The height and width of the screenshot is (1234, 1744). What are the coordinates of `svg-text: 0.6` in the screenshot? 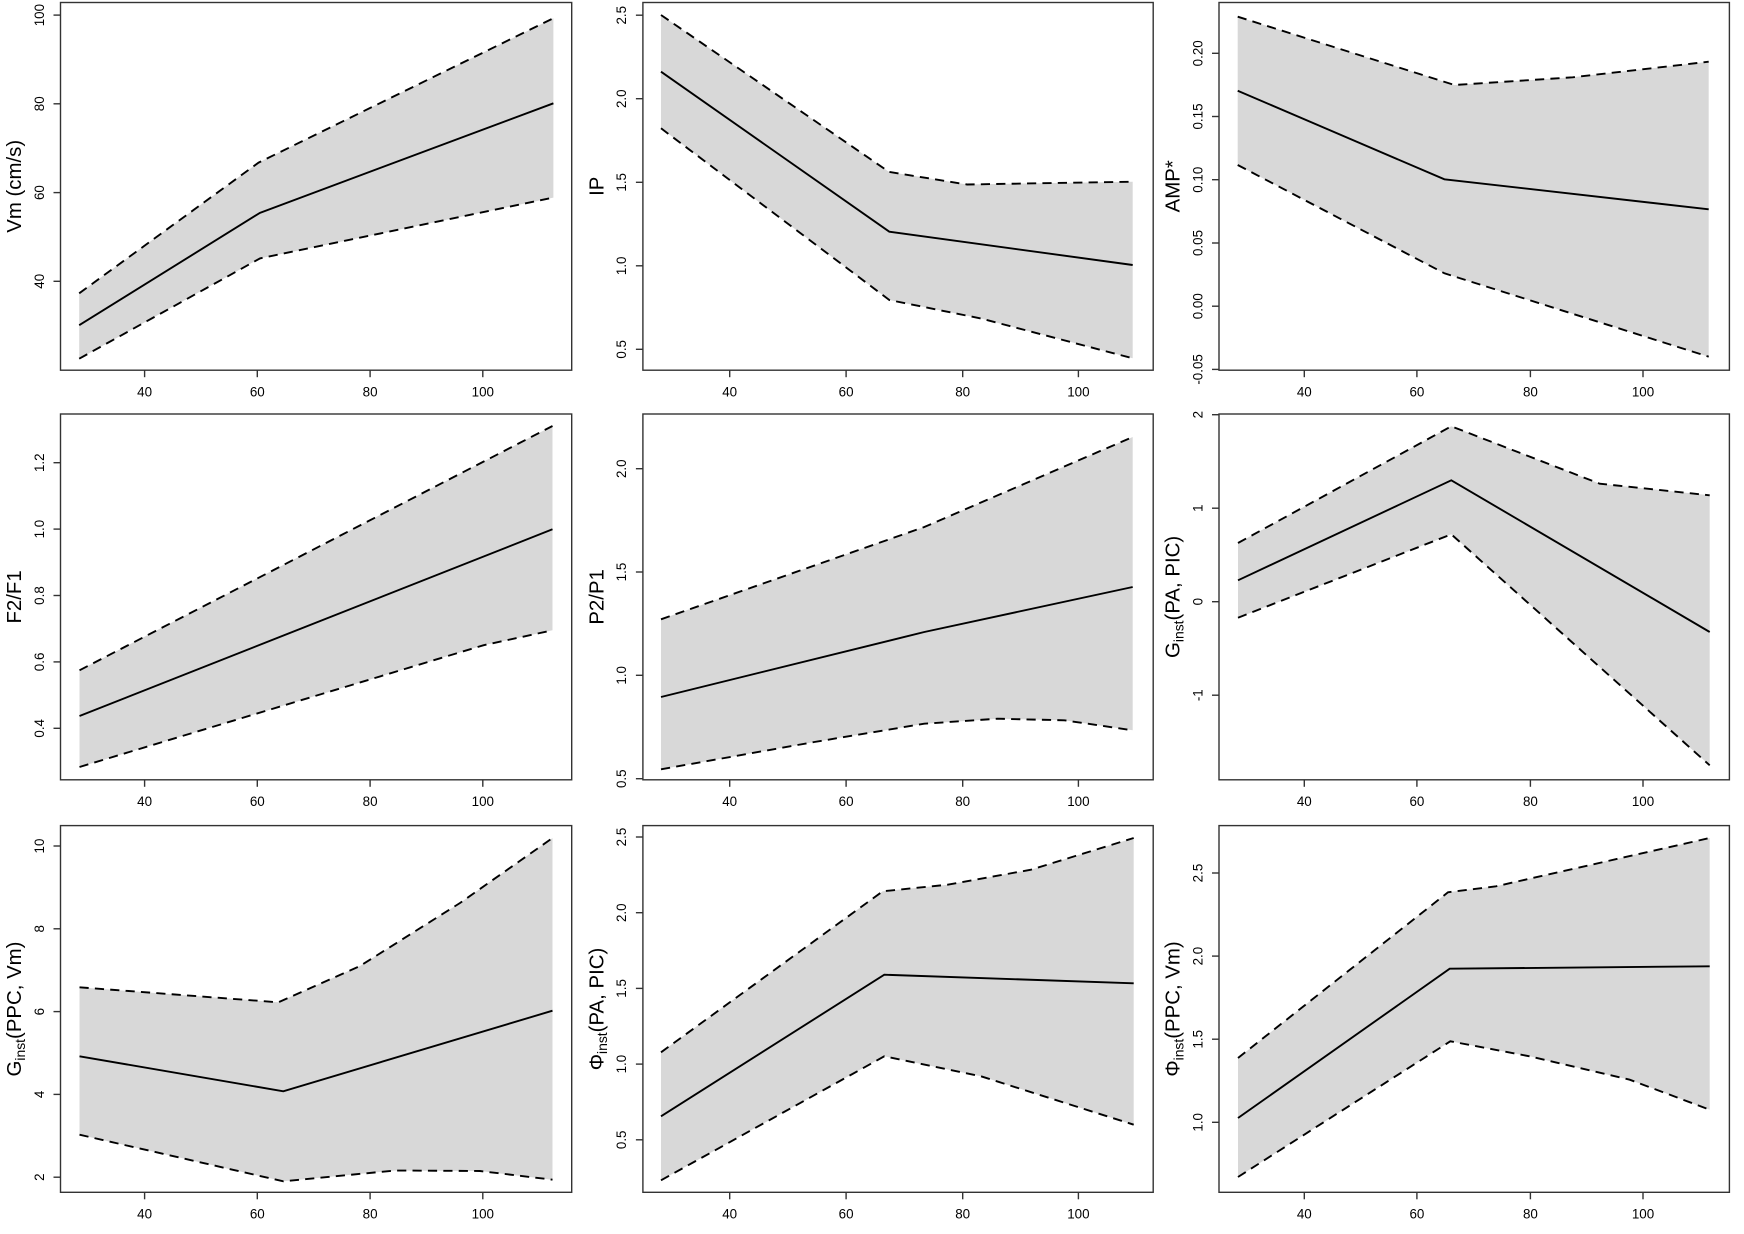 It's located at (39, 662).